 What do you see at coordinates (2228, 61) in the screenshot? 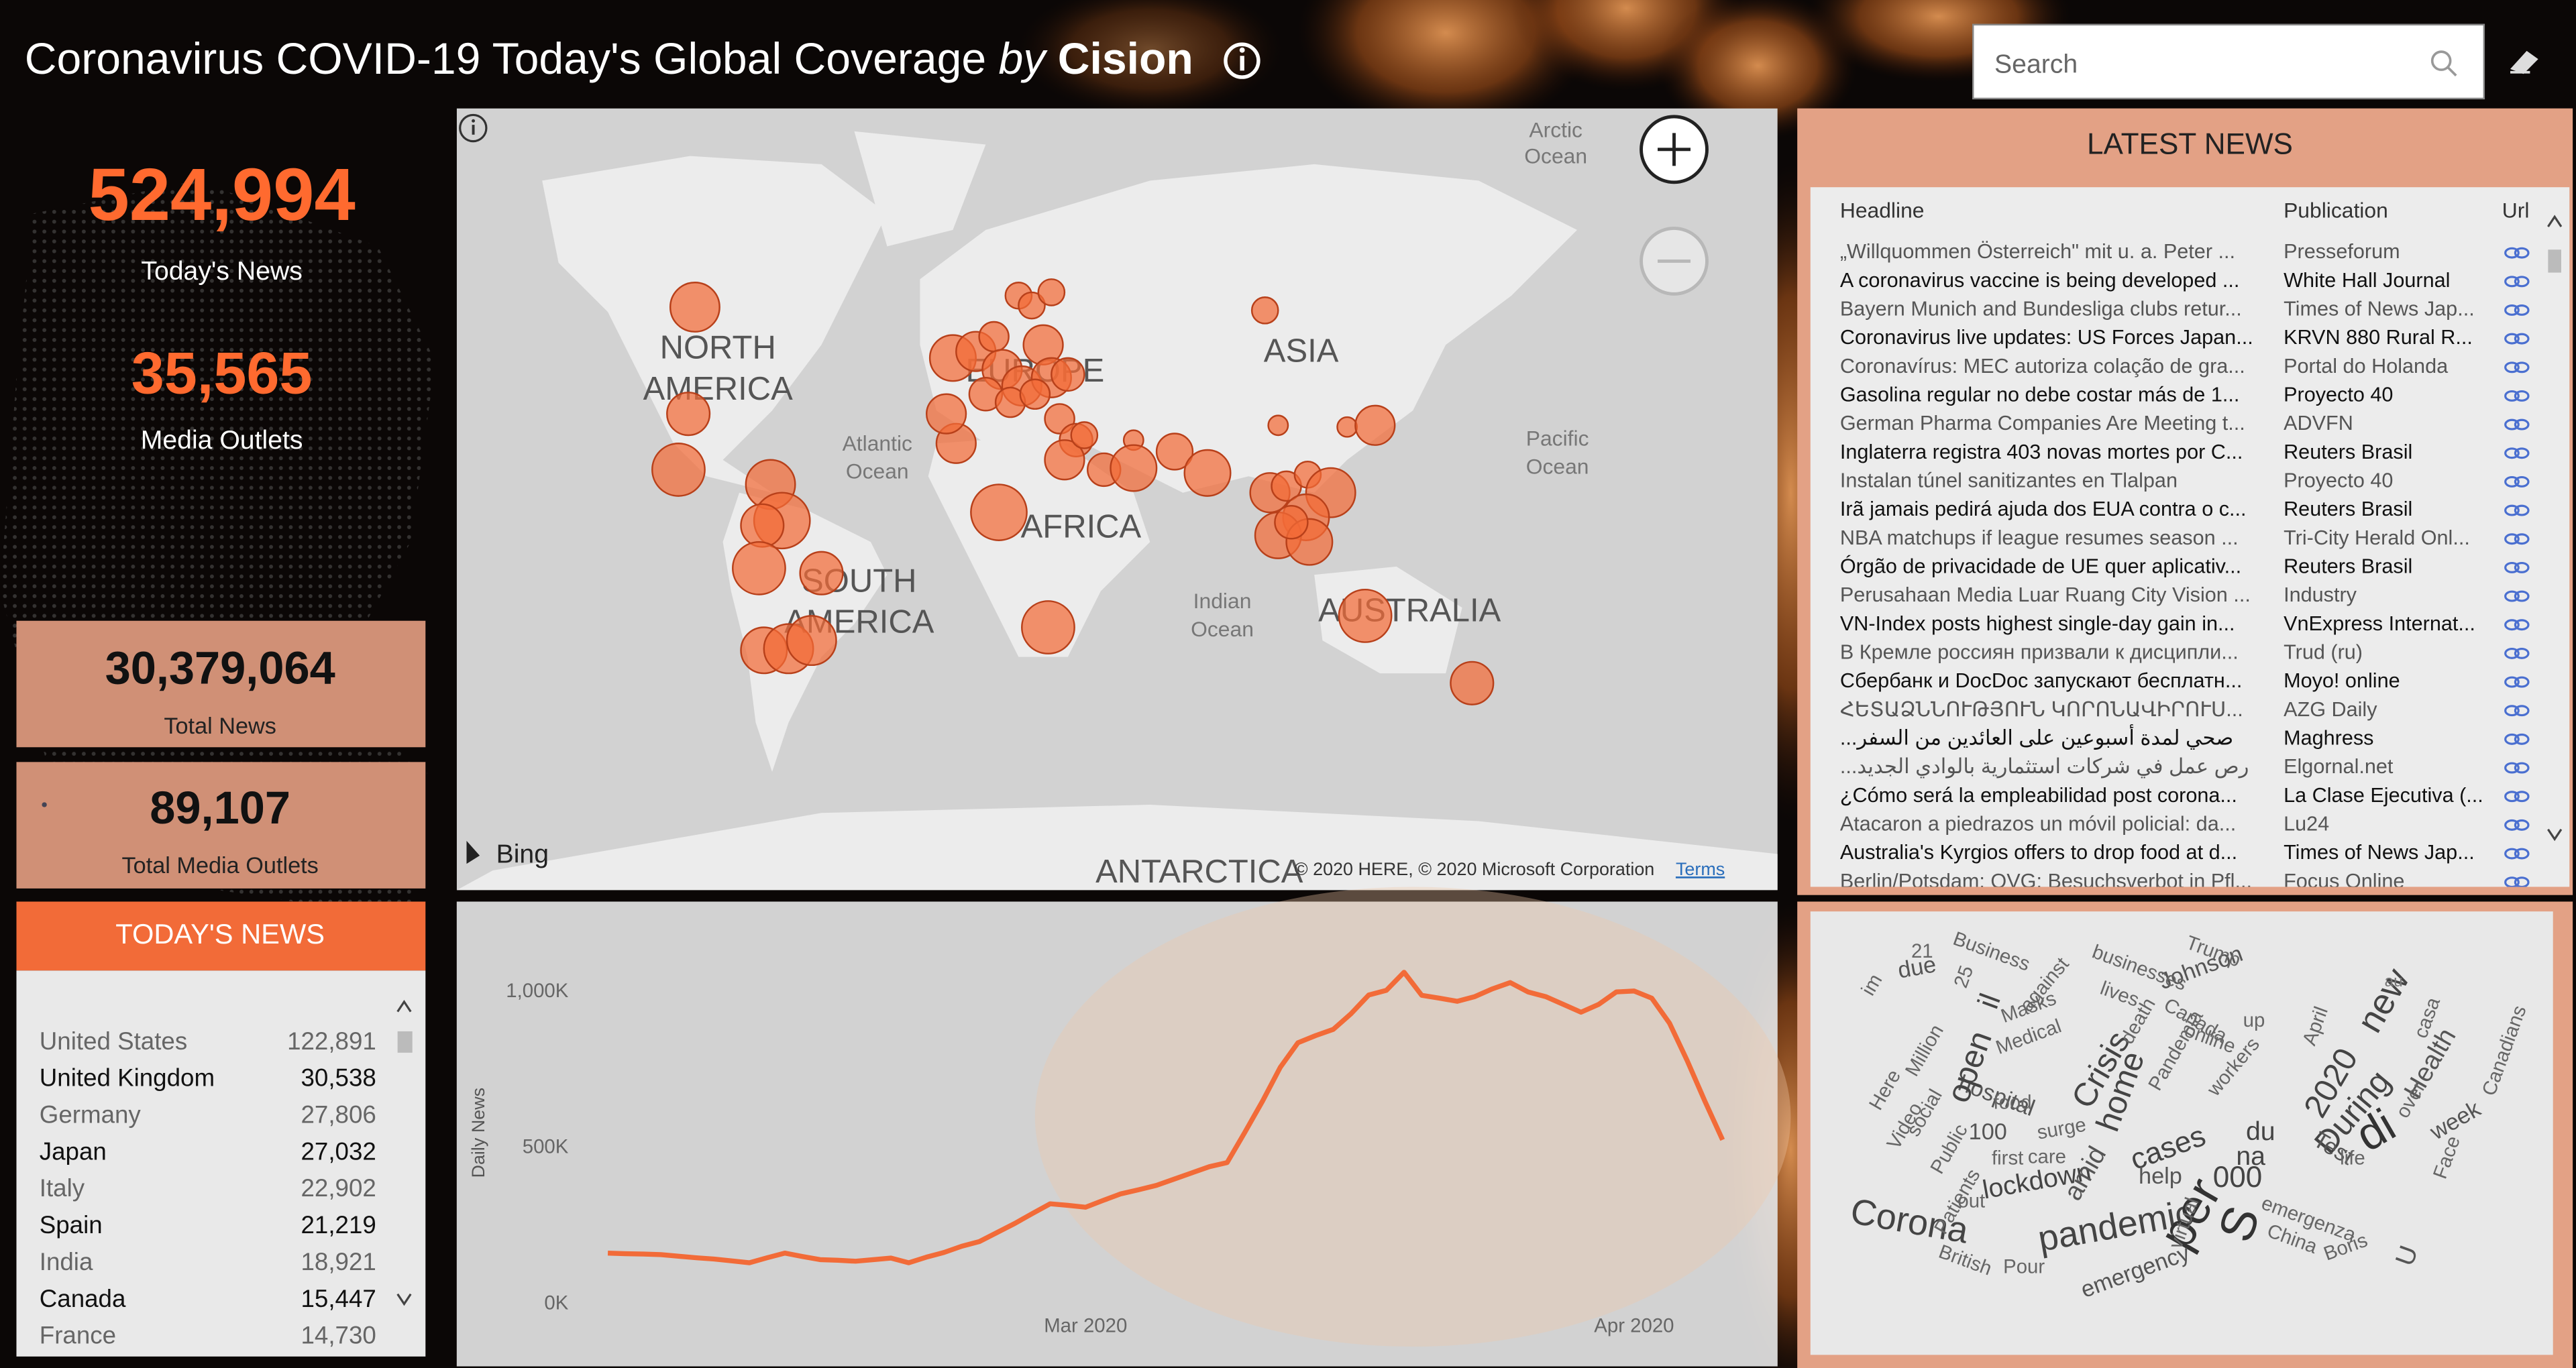
I see `search-box: Search` at bounding box center [2228, 61].